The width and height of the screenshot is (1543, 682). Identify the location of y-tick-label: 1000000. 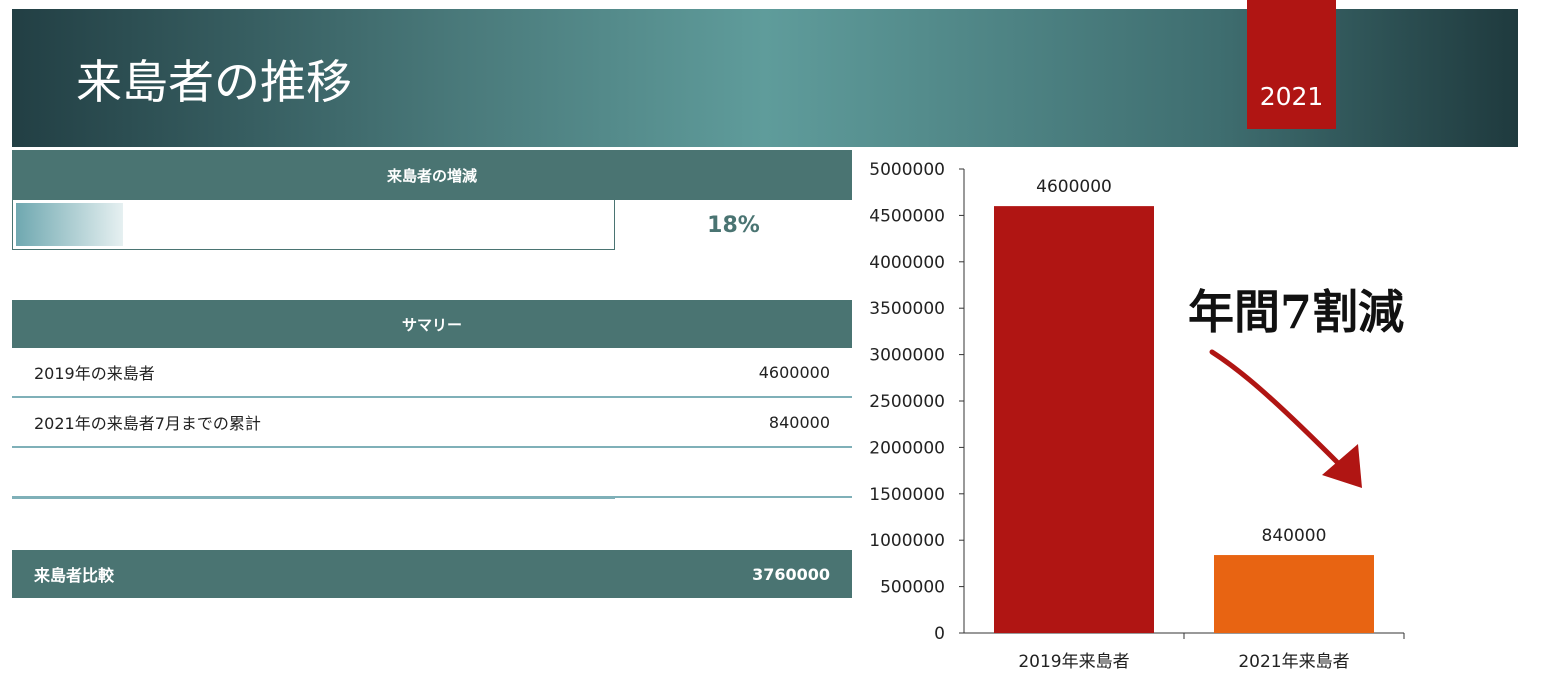
(907, 541).